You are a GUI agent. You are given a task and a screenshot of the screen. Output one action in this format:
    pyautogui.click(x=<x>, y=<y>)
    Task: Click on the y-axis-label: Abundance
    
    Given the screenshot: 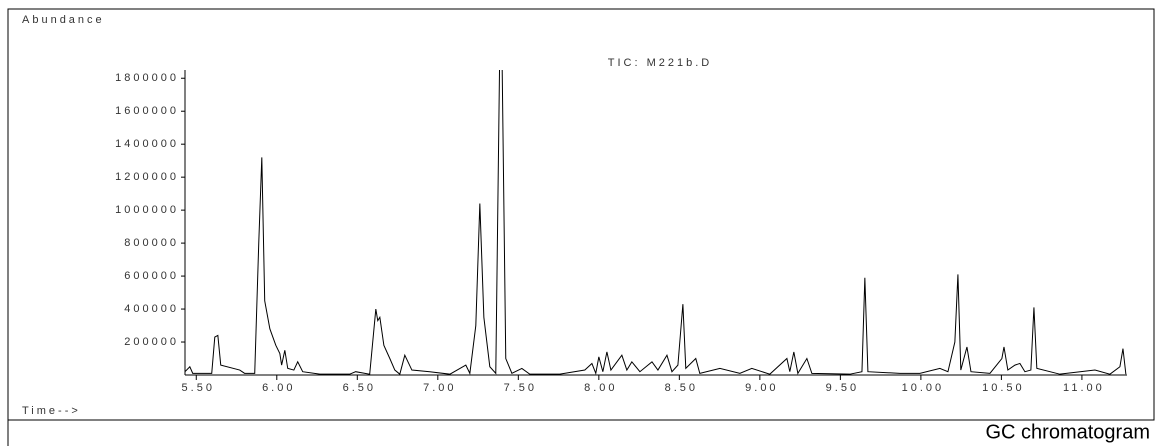 What is the action you would take?
    pyautogui.click(x=63, y=20)
    